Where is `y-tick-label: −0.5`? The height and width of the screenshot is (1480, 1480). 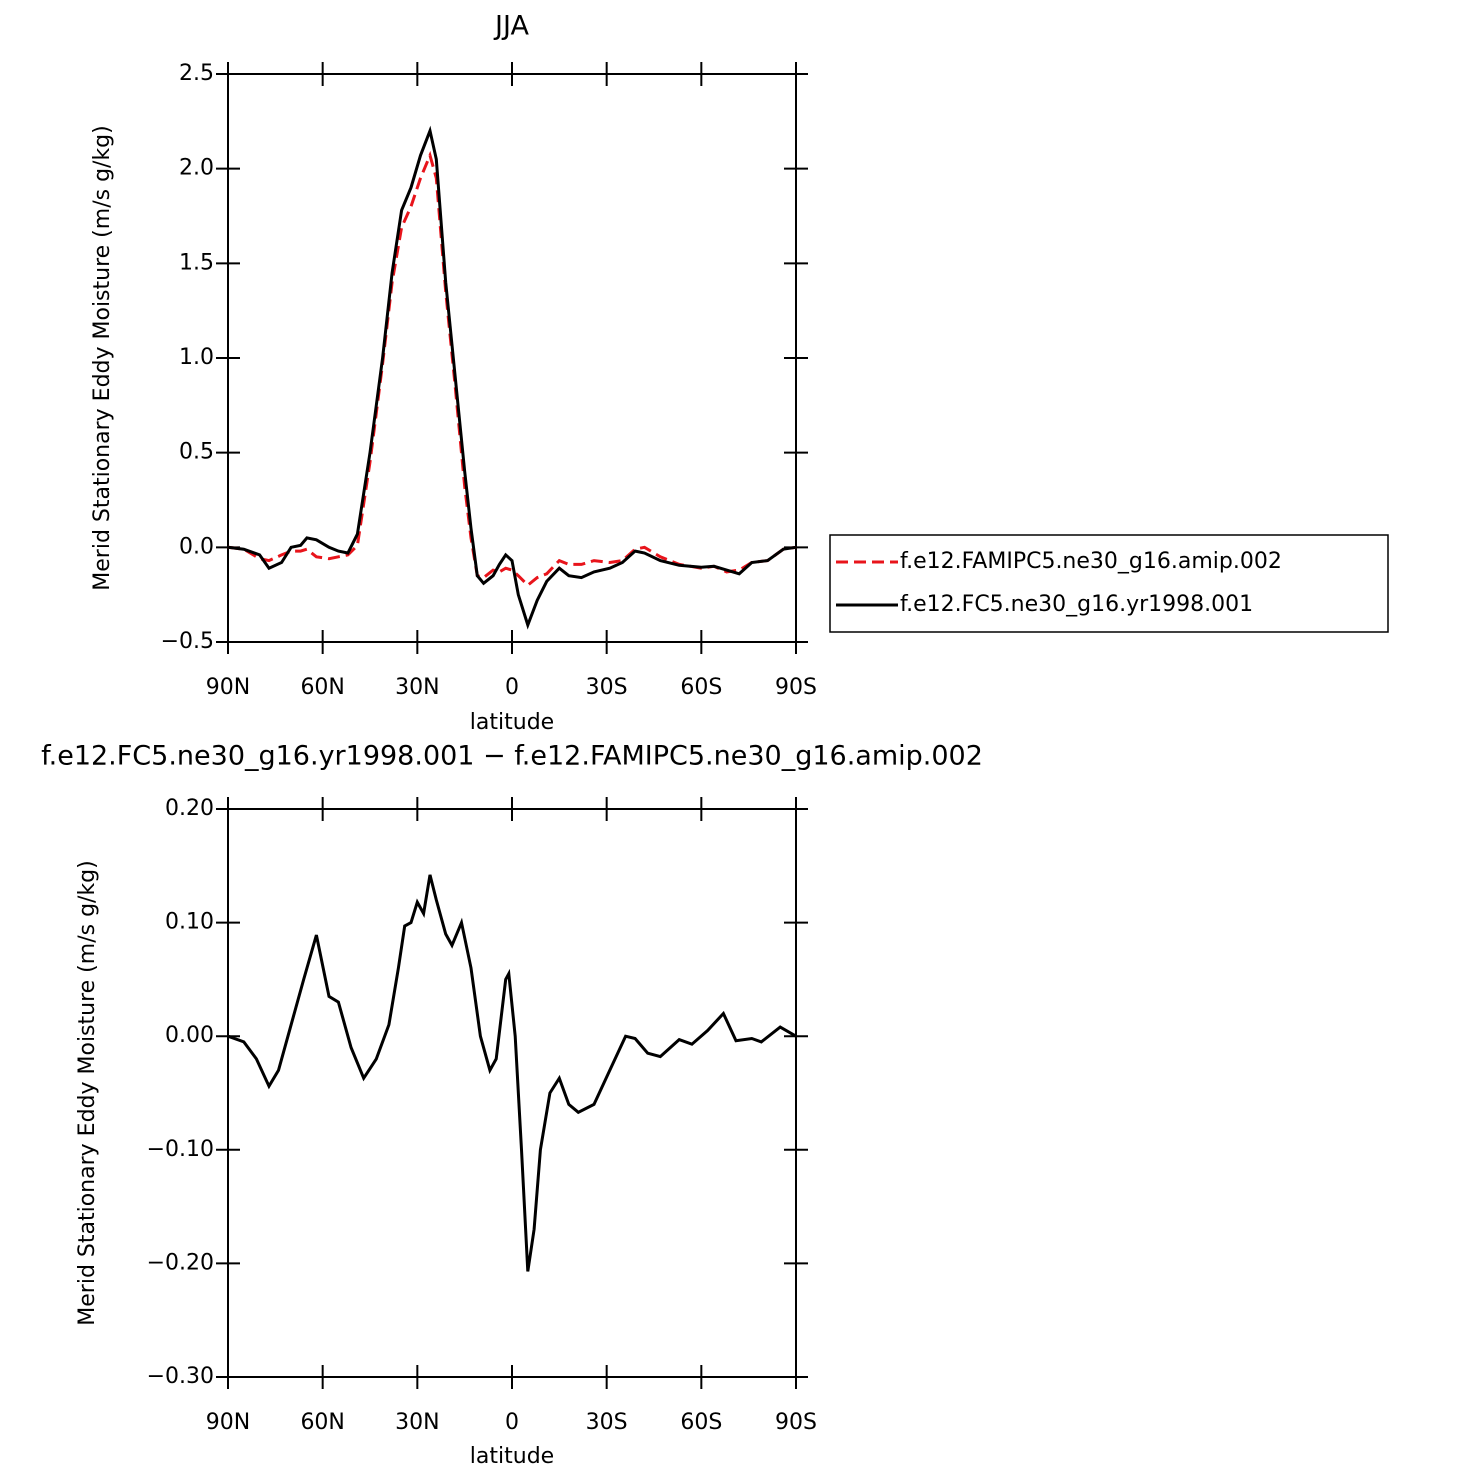 y-tick-label: −0.5 is located at coordinates (187, 641).